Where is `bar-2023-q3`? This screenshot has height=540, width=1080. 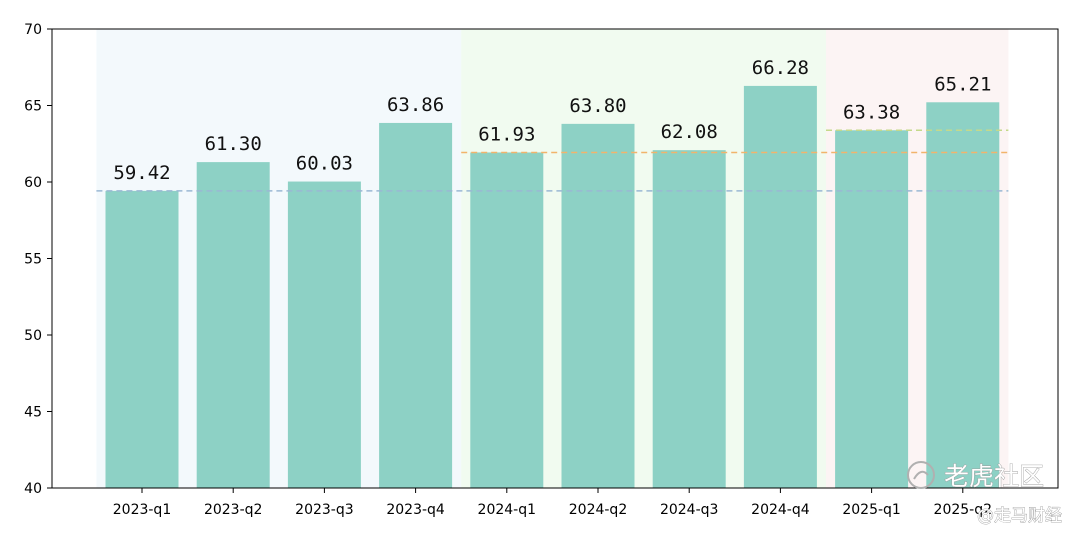
bar-2023-q3 is located at coordinates (324, 334).